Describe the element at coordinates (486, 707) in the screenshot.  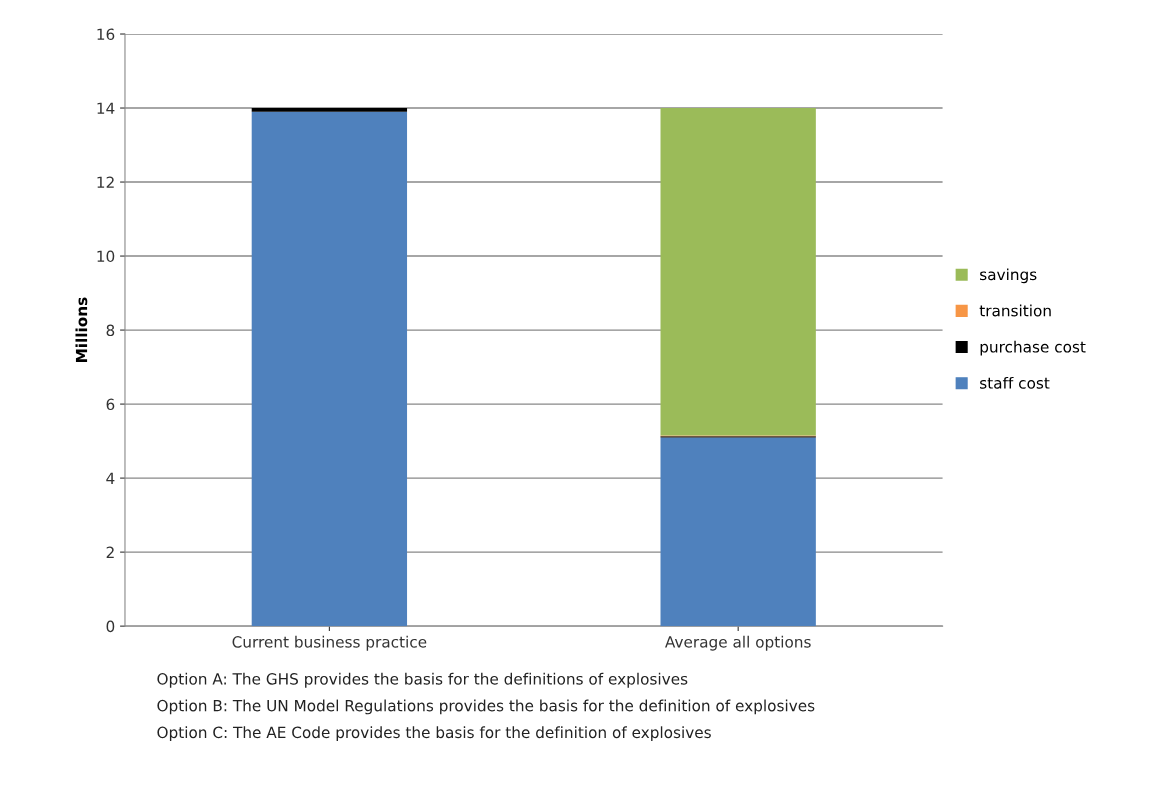
I see `text: Option B: The UN Model Regulations provides the basis for the definition of explosives` at that location.